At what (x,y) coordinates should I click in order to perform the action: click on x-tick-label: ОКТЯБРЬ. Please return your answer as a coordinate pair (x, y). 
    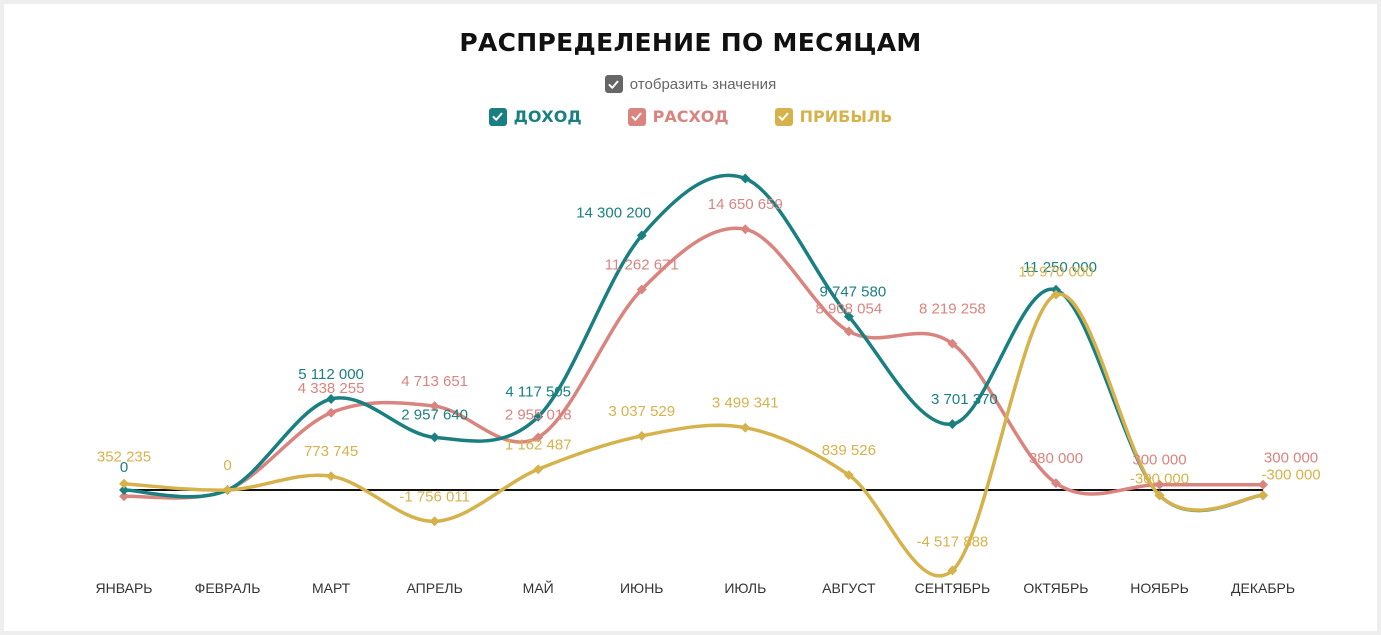
    Looking at the image, I should click on (1055, 588).